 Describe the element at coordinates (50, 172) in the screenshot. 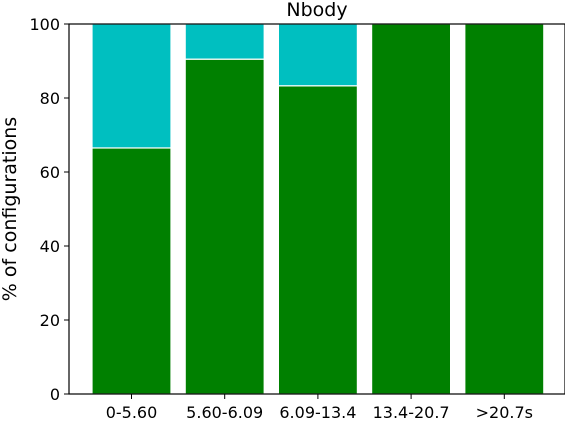

I see `y-tick-label-3: 60` at that location.